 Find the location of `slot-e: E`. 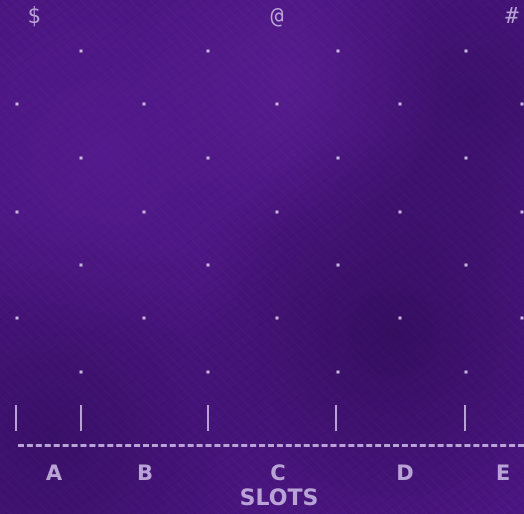

slot-e: E is located at coordinates (503, 473).